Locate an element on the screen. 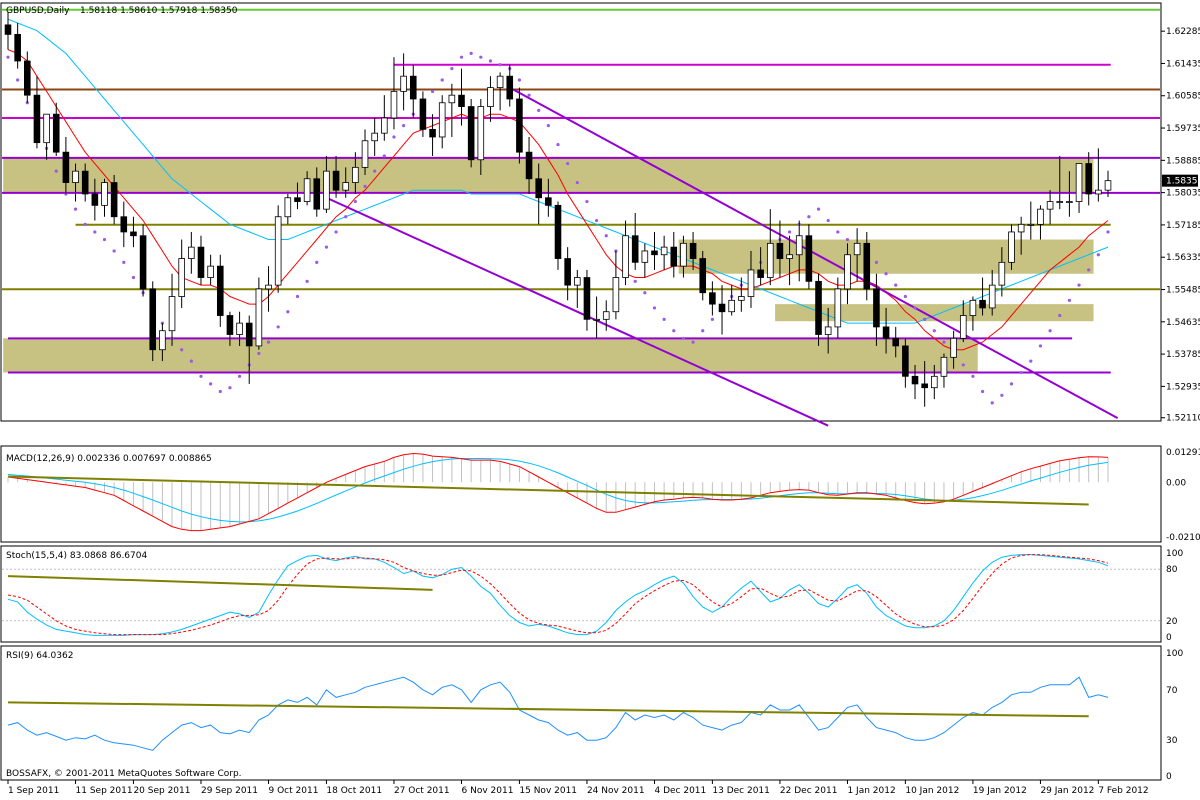 The height and width of the screenshot is (800, 1200). macd-tick-label: 0.012911 is located at coordinates (1183, 453).